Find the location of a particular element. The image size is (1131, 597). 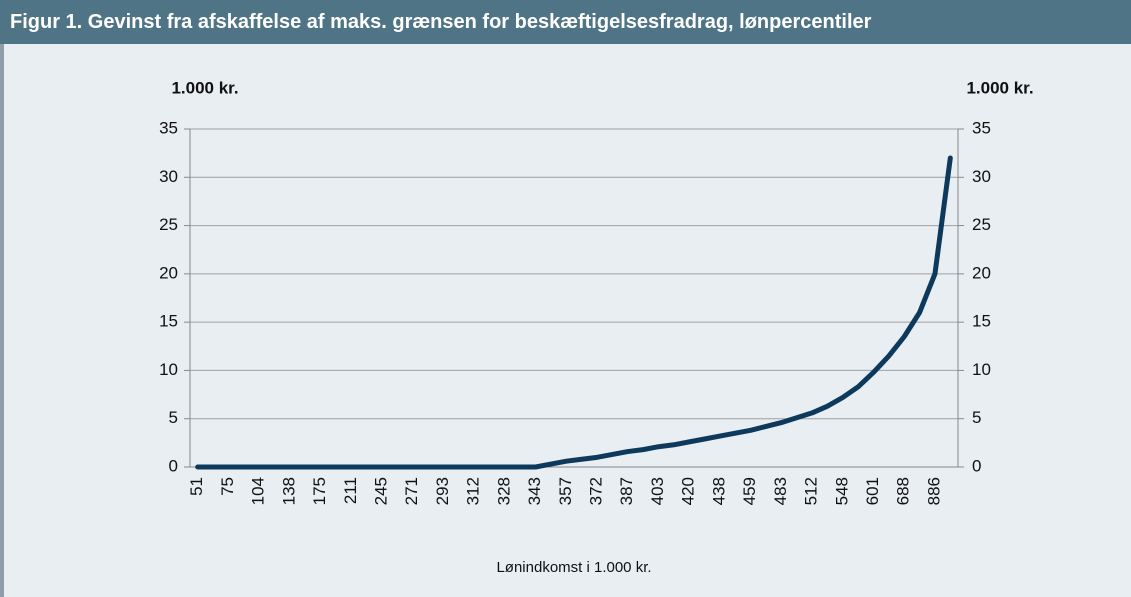

x-tick-label: 548 is located at coordinates (841, 491).